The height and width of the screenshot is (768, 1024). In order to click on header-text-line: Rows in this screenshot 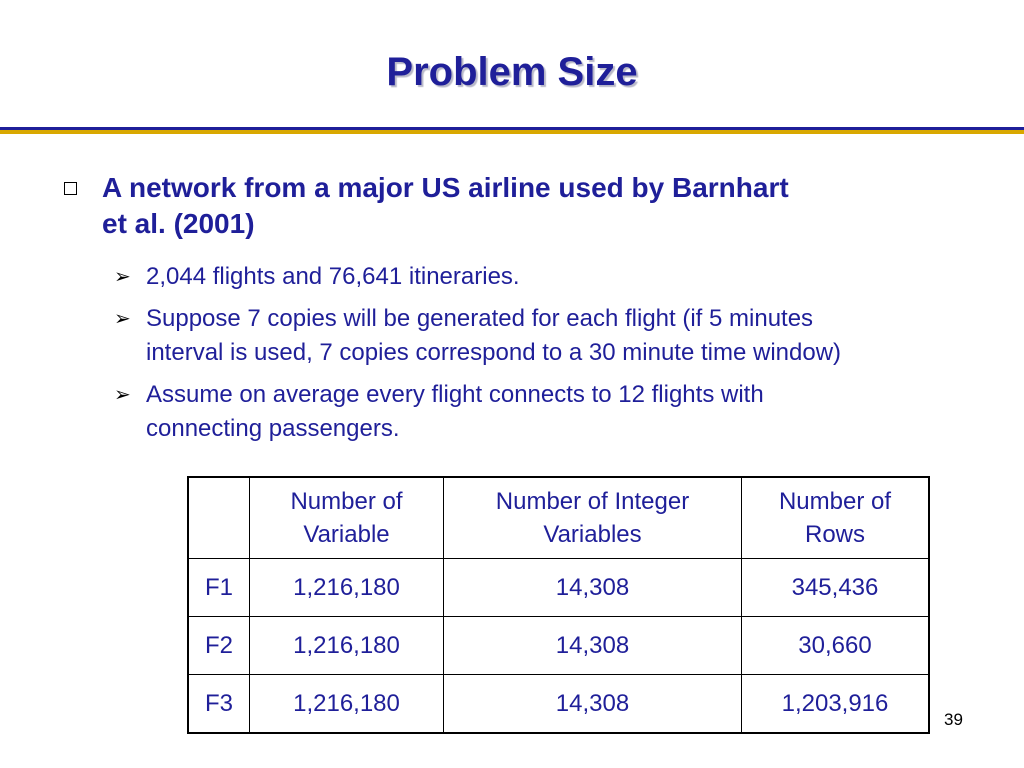, I will do `click(834, 534)`.